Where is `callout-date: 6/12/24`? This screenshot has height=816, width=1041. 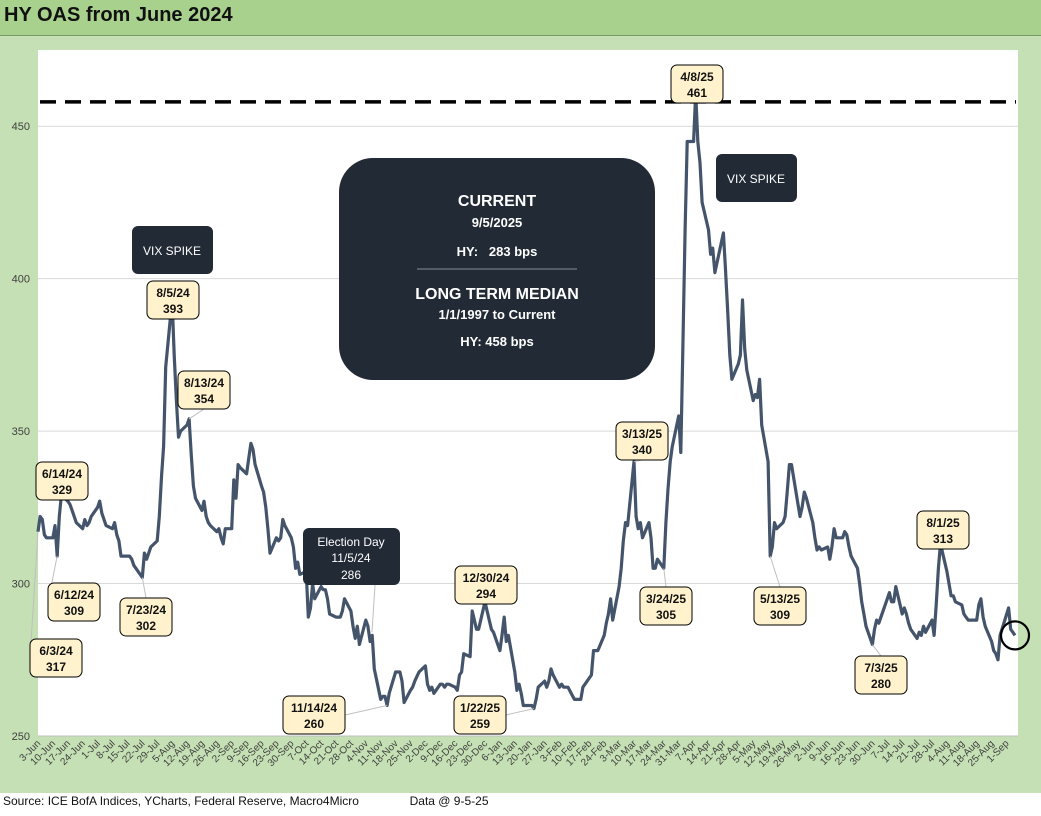 callout-date: 6/12/24 is located at coordinates (74, 595).